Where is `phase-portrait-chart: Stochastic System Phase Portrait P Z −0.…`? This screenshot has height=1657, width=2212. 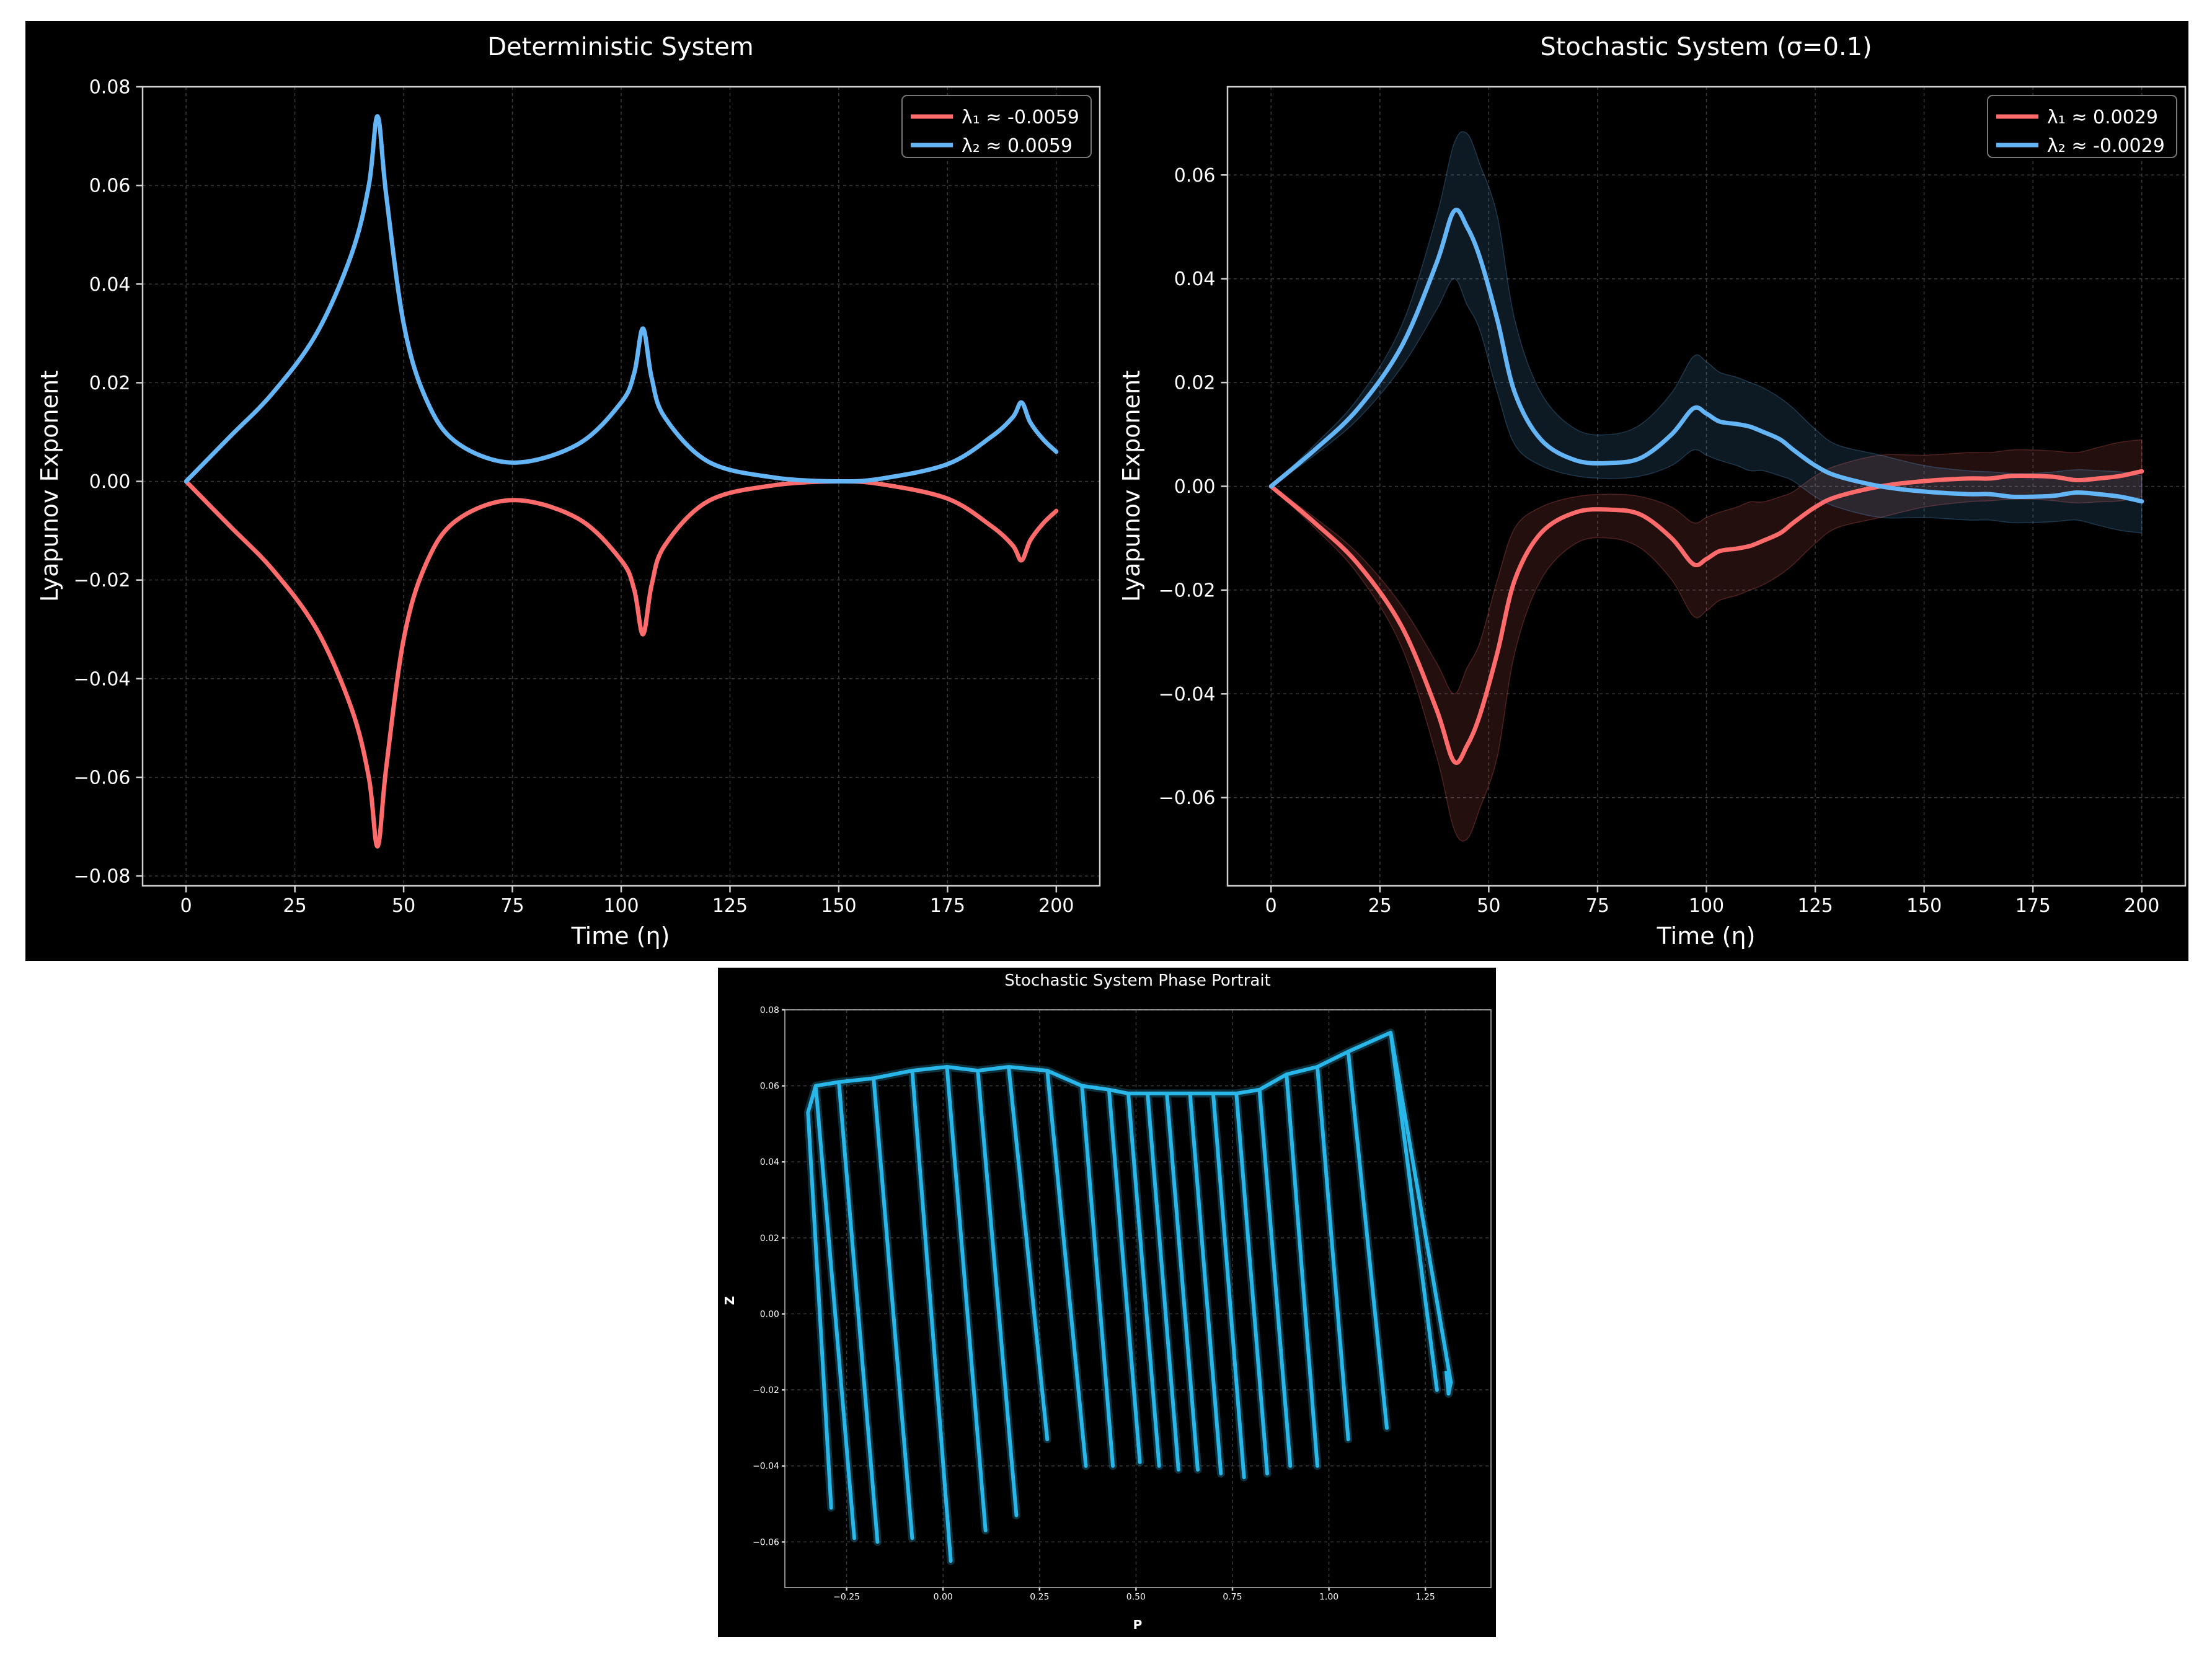 phase-portrait-chart: Stochastic System Phase Portrait P Z −0.… is located at coordinates (1107, 1301).